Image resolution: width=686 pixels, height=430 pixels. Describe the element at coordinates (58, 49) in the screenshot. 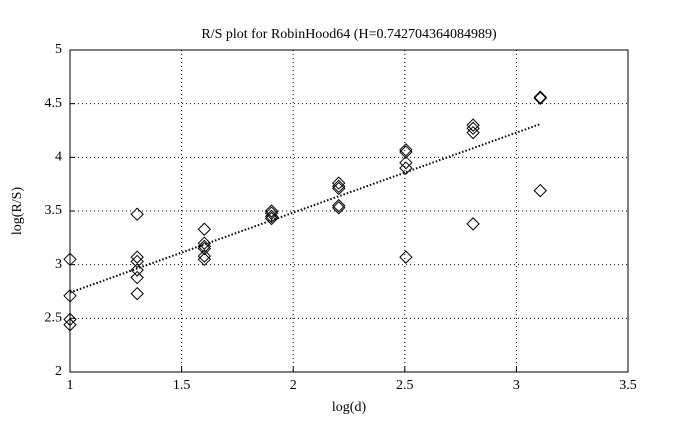

I see `y-tick-label: 5` at that location.